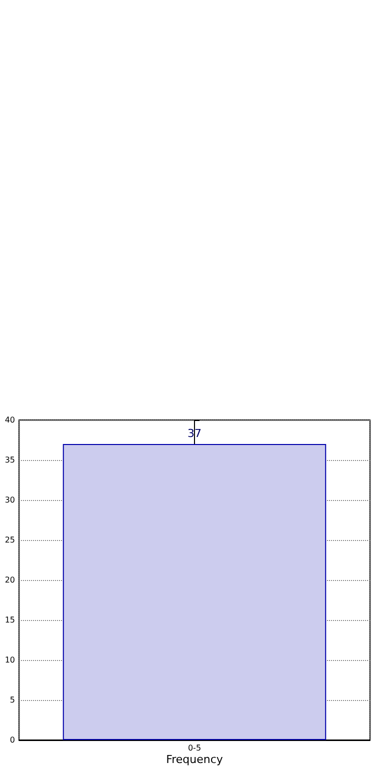 This screenshot has width=390, height=780. I want to click on x-axis-title: Frequency, so click(195, 759).